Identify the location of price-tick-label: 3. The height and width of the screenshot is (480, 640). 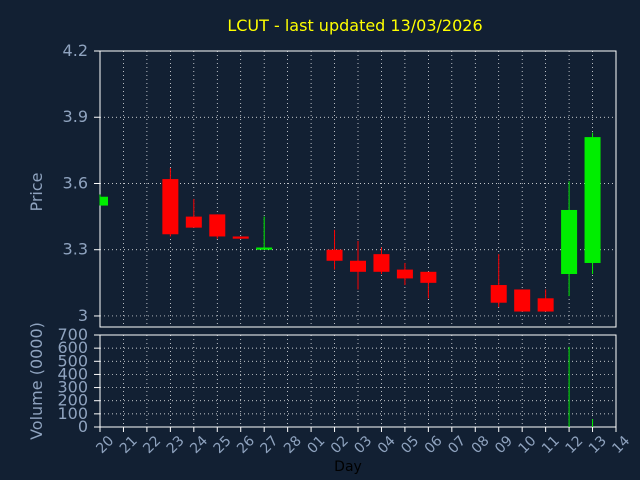
(83, 315).